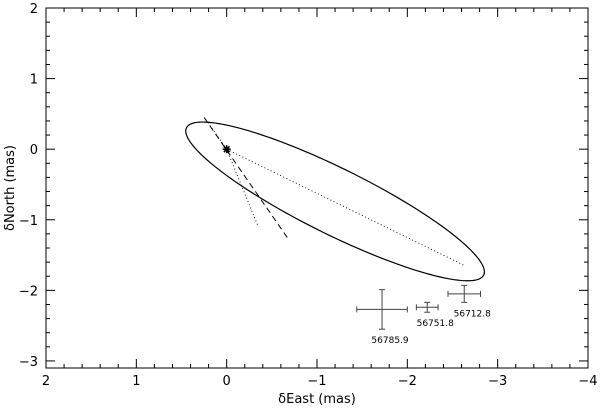  What do you see at coordinates (28, 221) in the screenshot?
I see `y-tick-label: −1` at bounding box center [28, 221].